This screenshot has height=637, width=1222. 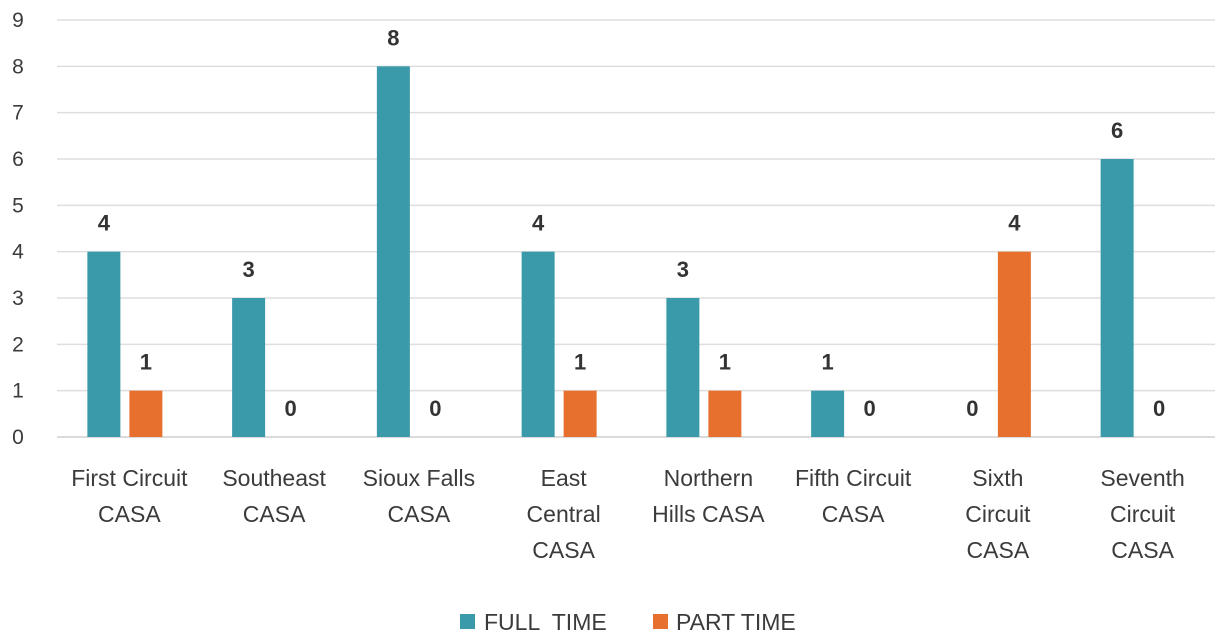 What do you see at coordinates (18, 252) in the screenshot?
I see `y-tick-label: 4` at bounding box center [18, 252].